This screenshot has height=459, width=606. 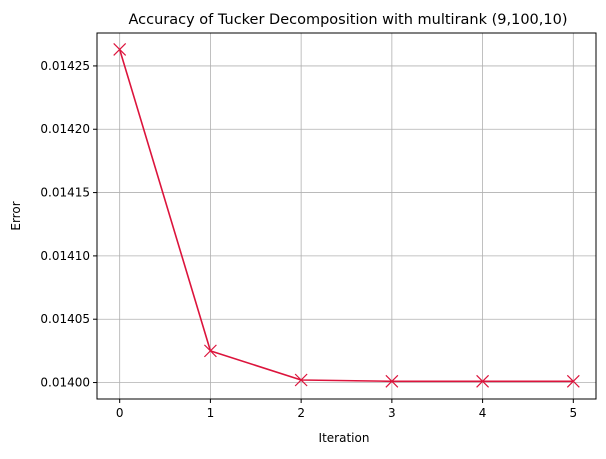 I want to click on y-tick-label: 0.01425, so click(x=65, y=66).